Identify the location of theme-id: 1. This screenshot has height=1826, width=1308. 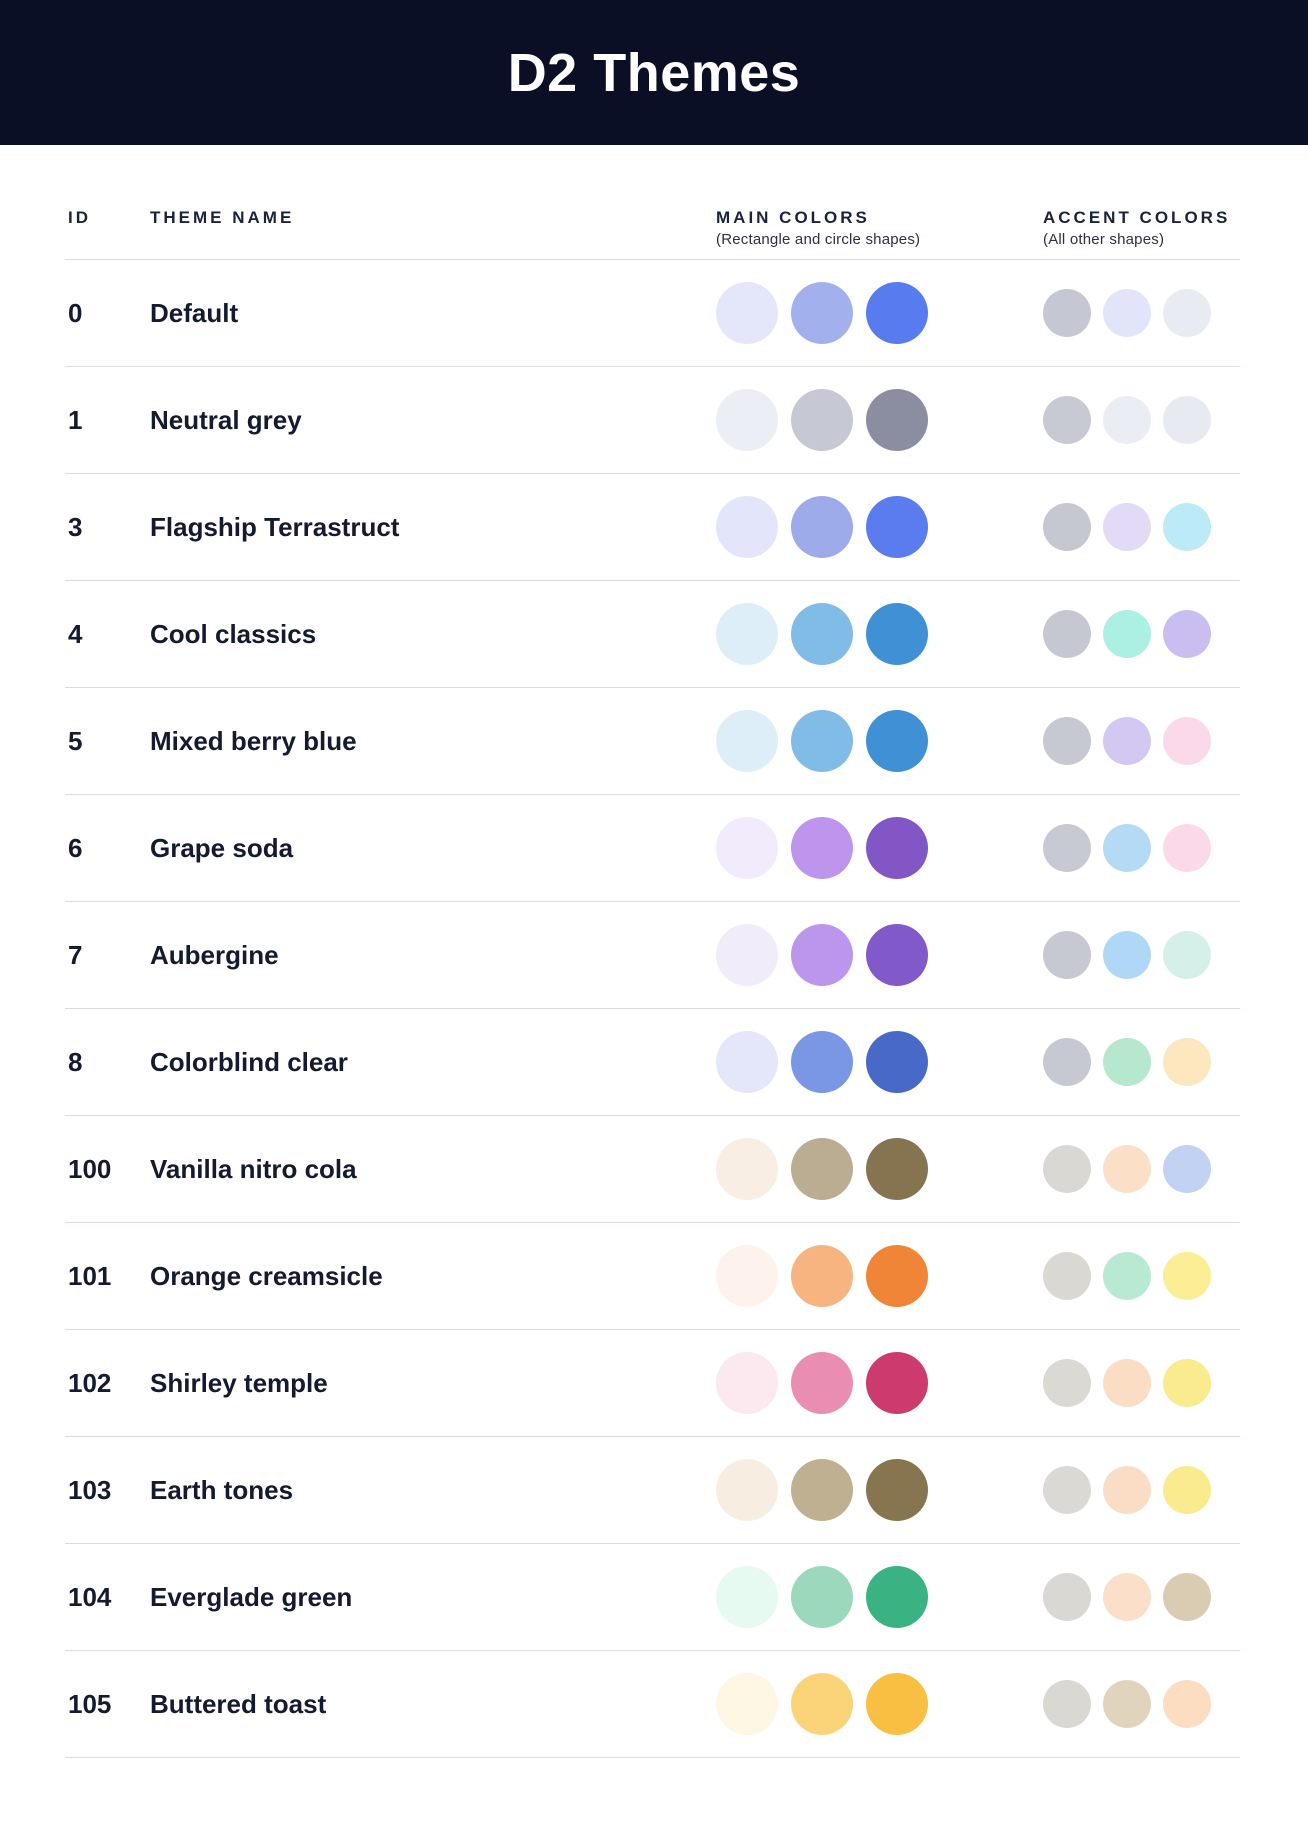
(75, 419).